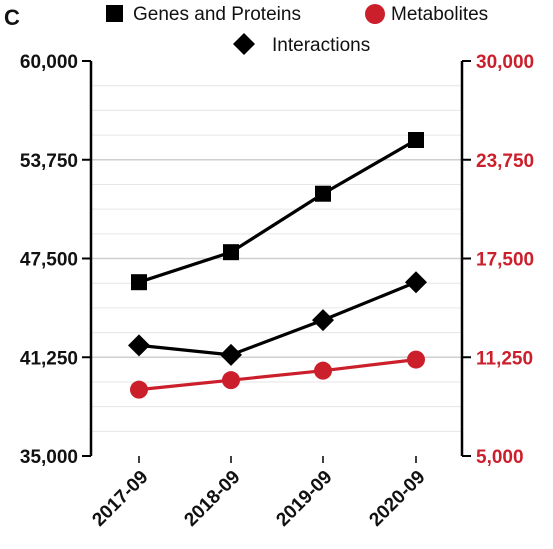 This screenshot has height=549, width=553. What do you see at coordinates (277, 211) in the screenshot?
I see `series-line-genes-and-proteins` at bounding box center [277, 211].